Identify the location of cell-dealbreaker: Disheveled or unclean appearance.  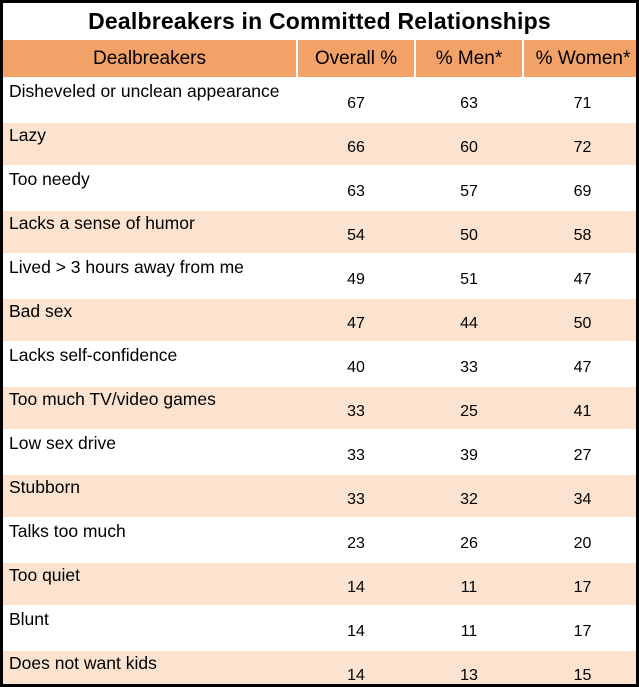
(150, 99).